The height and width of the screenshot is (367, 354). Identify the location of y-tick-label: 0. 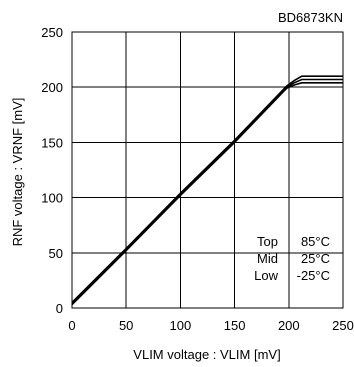
(59, 308).